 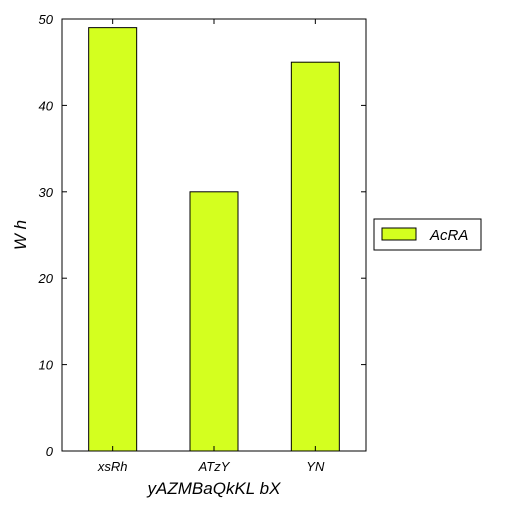 What do you see at coordinates (214, 466) in the screenshot?
I see `x-tick-label: ATzY` at bounding box center [214, 466].